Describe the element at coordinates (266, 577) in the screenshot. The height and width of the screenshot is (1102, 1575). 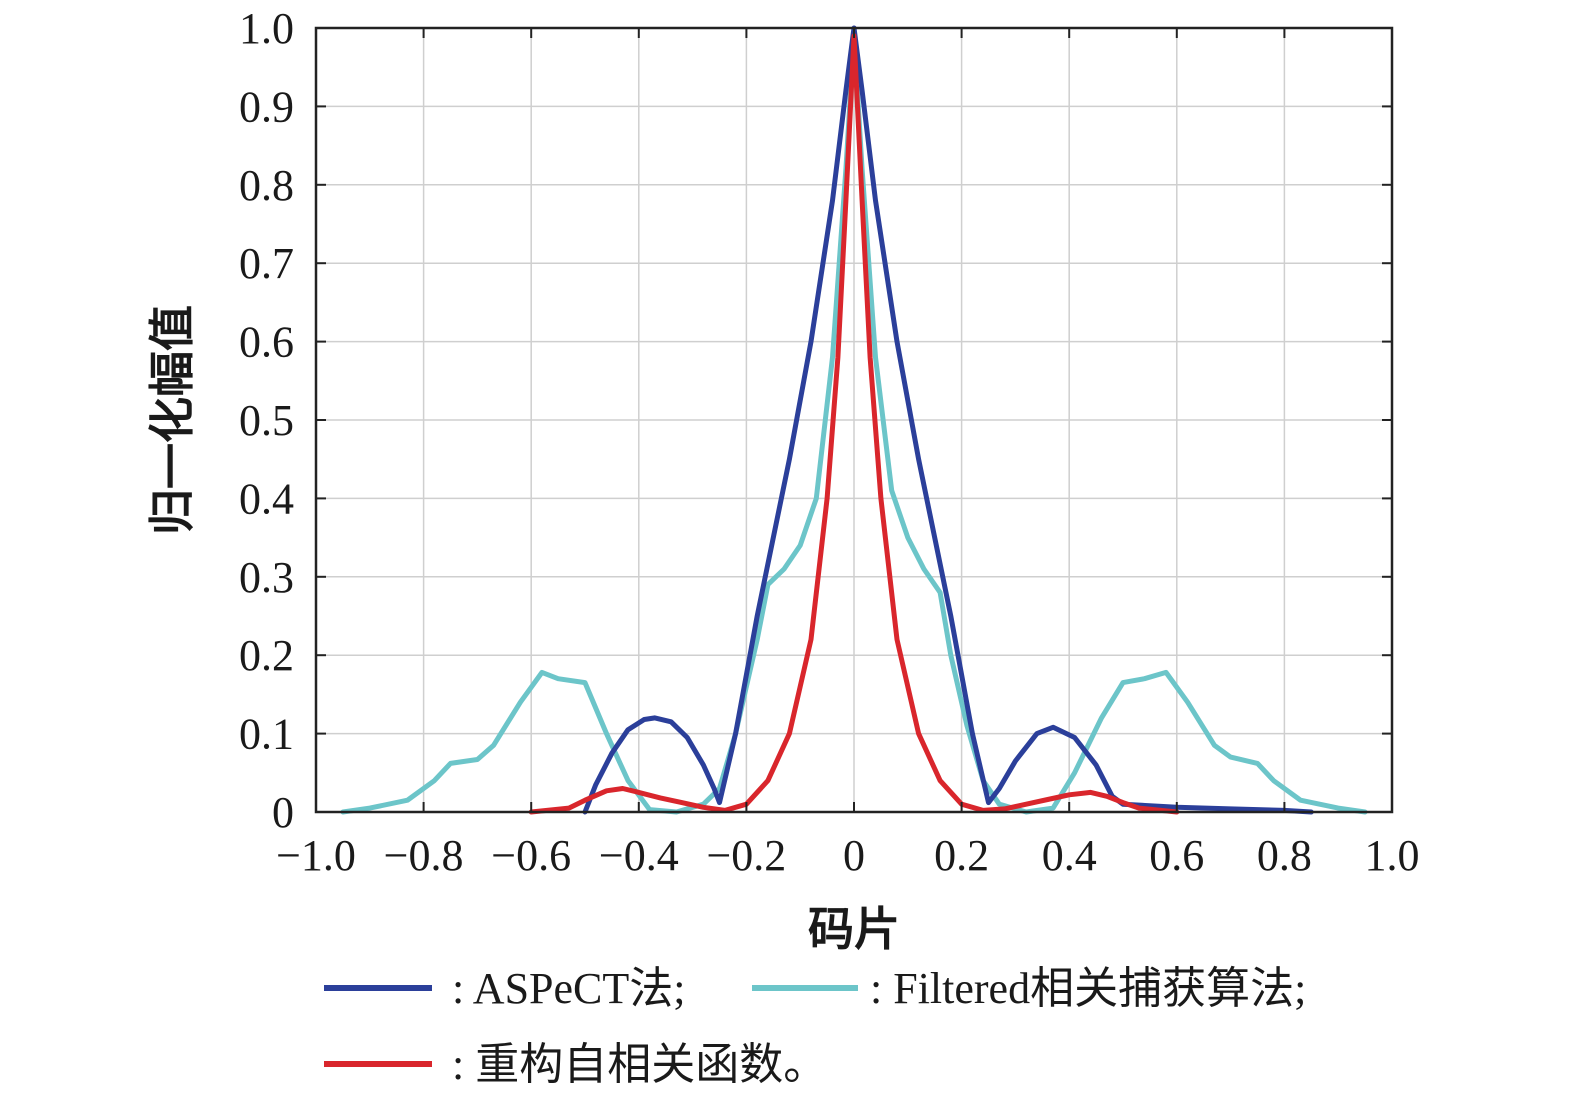
I see `y-tick-label: 0.3` at that location.